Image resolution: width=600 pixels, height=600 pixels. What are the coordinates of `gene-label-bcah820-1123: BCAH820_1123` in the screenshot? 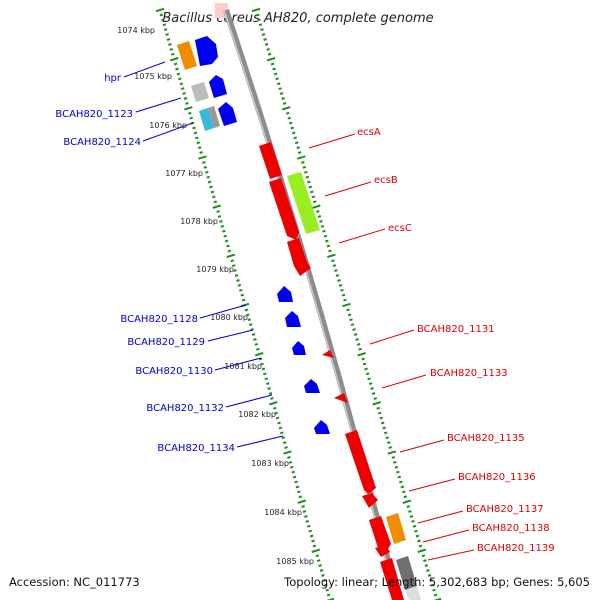 It's located at (94, 114).